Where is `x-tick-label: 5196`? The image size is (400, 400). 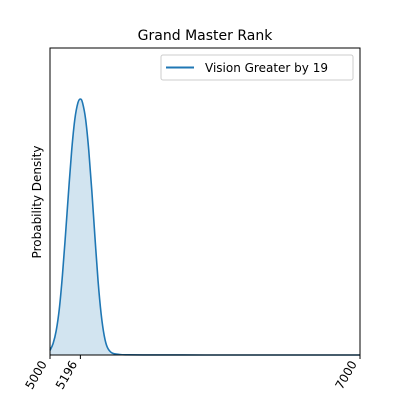 x-tick-label: 5196 is located at coordinates (66, 374).